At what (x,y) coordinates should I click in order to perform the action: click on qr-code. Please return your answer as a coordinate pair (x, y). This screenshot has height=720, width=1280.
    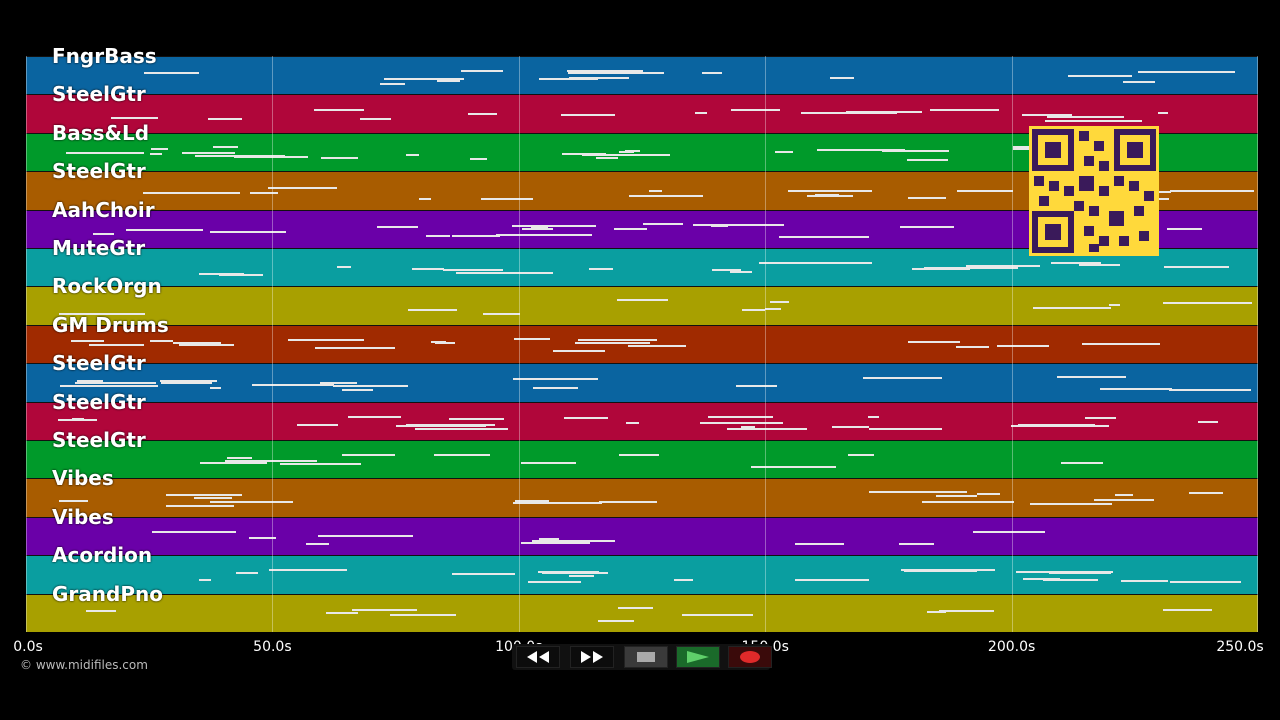
    Looking at the image, I should click on (1094, 191).